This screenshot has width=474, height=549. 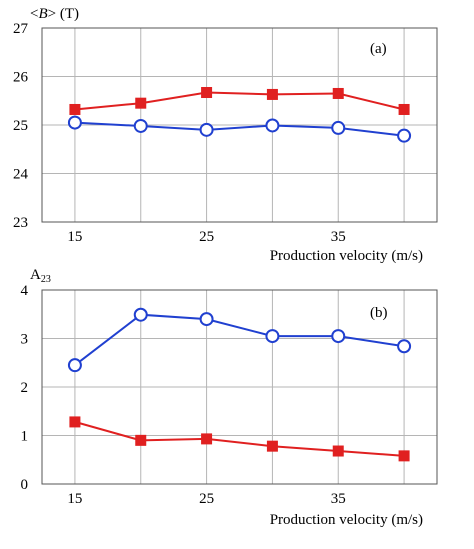 I want to click on y-label-close: >, so click(x=54, y=14).